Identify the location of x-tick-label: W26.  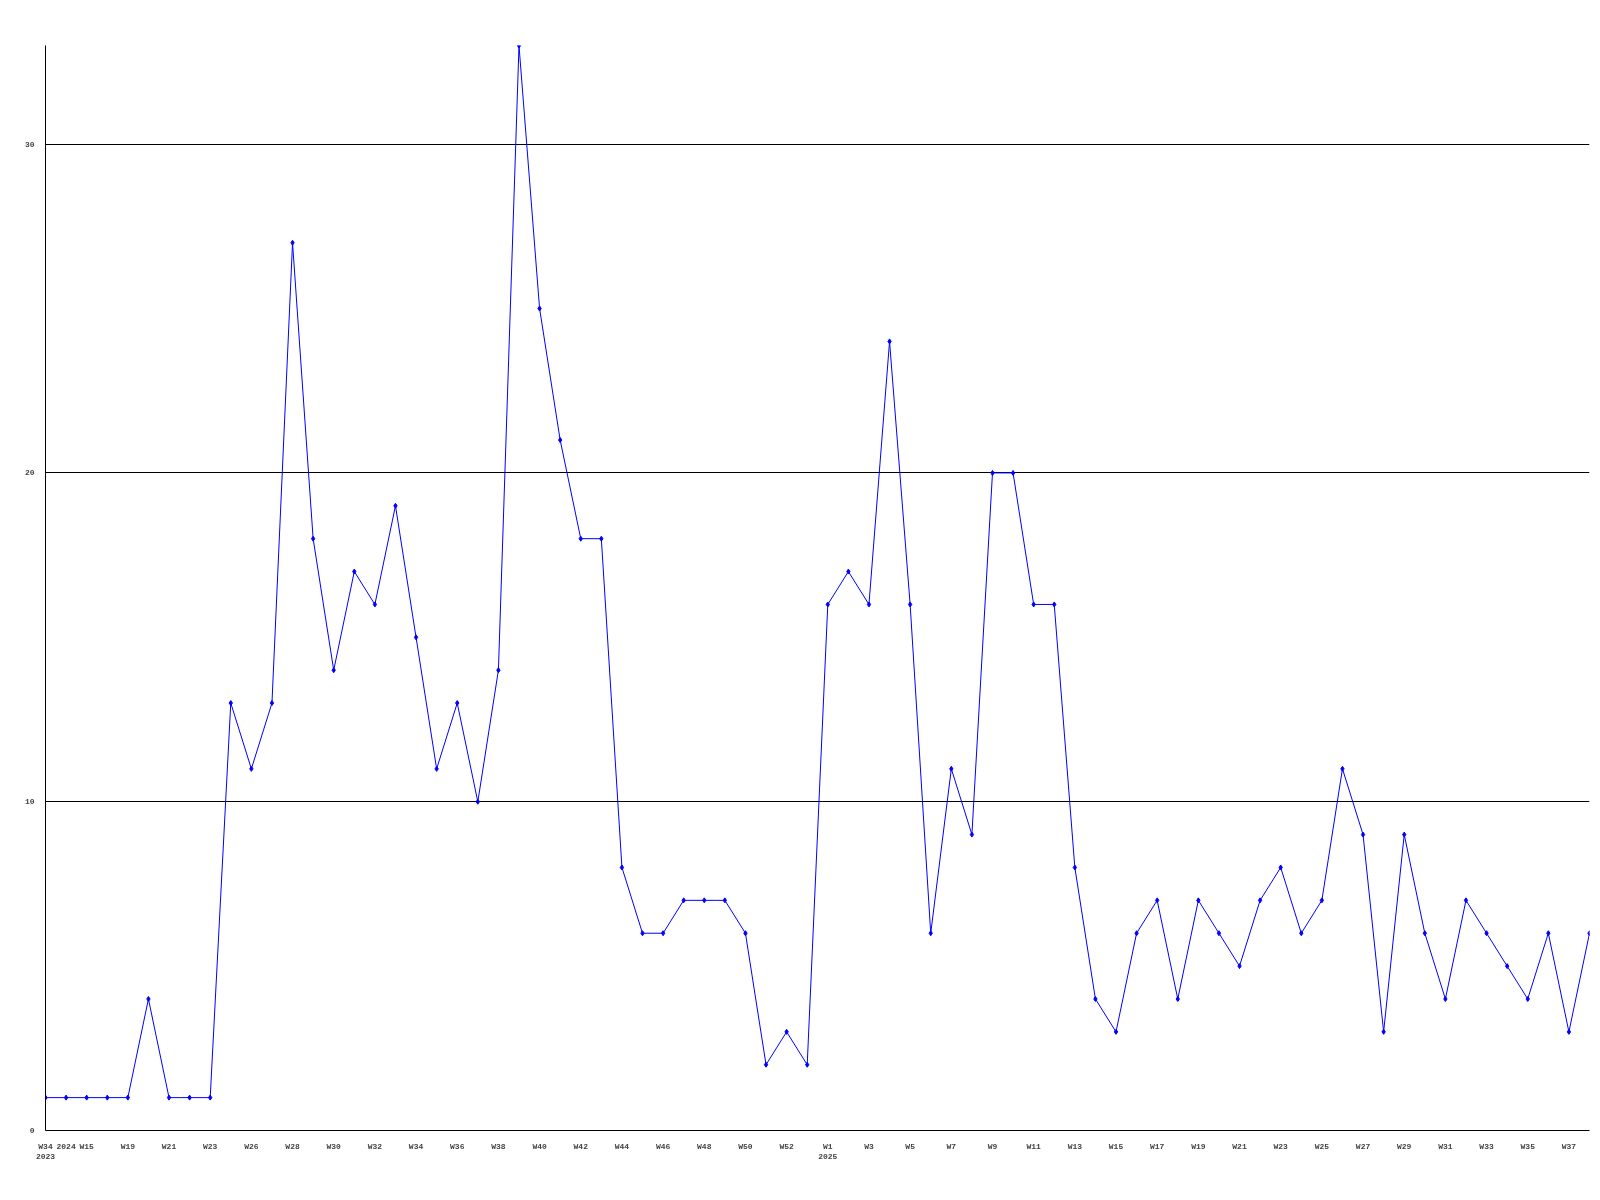
(251, 1146).